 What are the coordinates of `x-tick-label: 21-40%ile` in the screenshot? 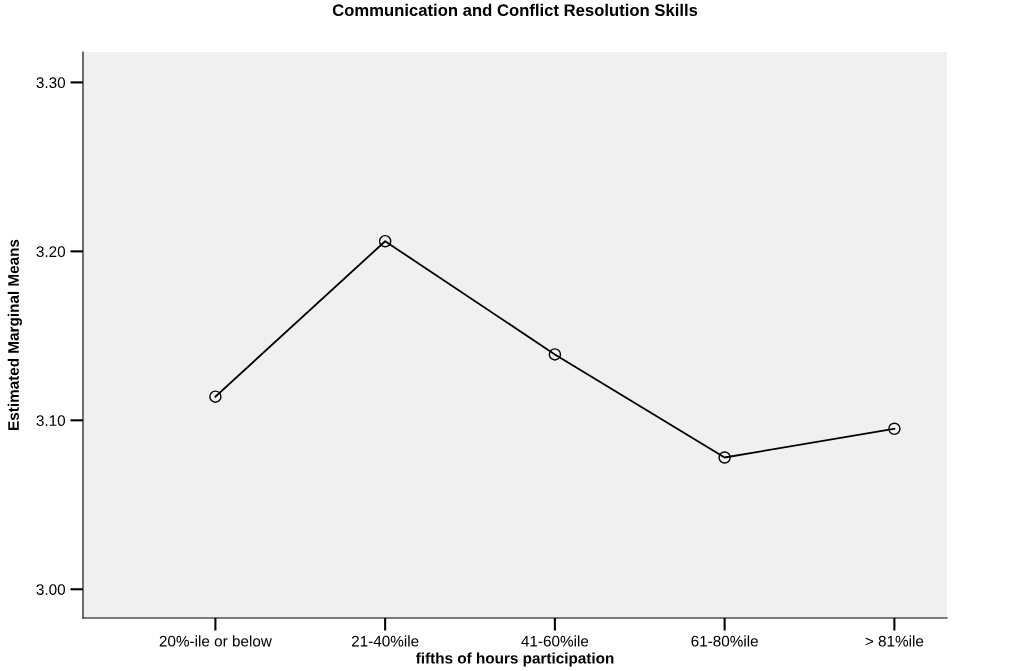 It's located at (385, 641).